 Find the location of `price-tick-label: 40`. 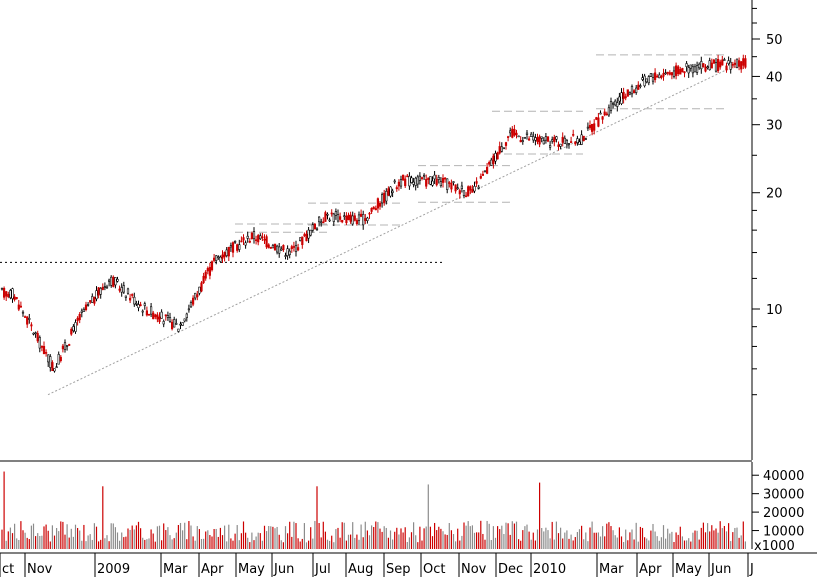

price-tick-label: 40 is located at coordinates (774, 77).